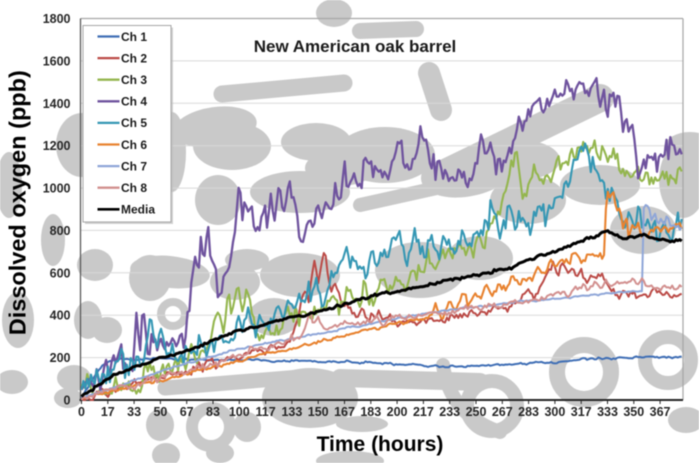 This screenshot has width=699, height=463. Describe the element at coordinates (57, 61) in the screenshot. I see `svg-text: 1600` at that location.